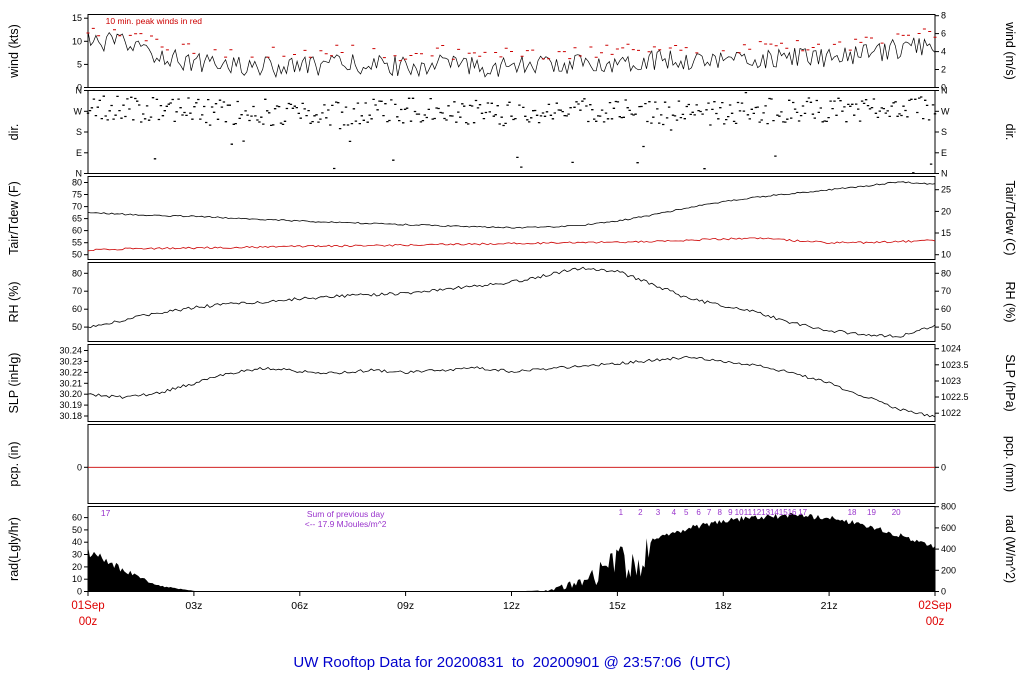 The width and height of the screenshot is (1024, 700). What do you see at coordinates (511, 244) in the screenshot?
I see `temp-series-Tdew_F` at bounding box center [511, 244].